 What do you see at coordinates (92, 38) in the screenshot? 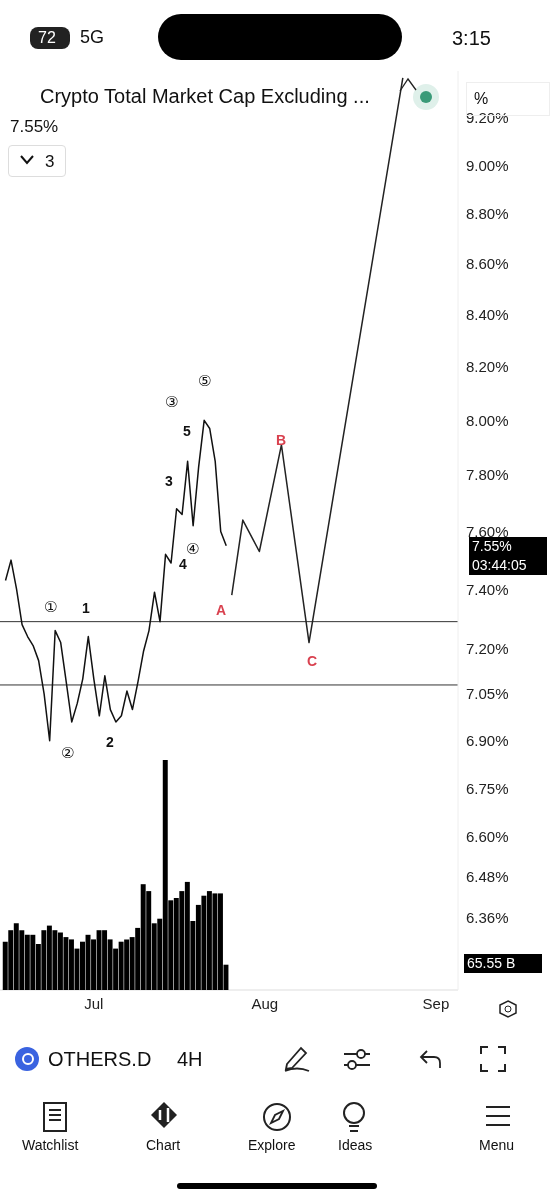
I see `text: 5G` at bounding box center [92, 38].